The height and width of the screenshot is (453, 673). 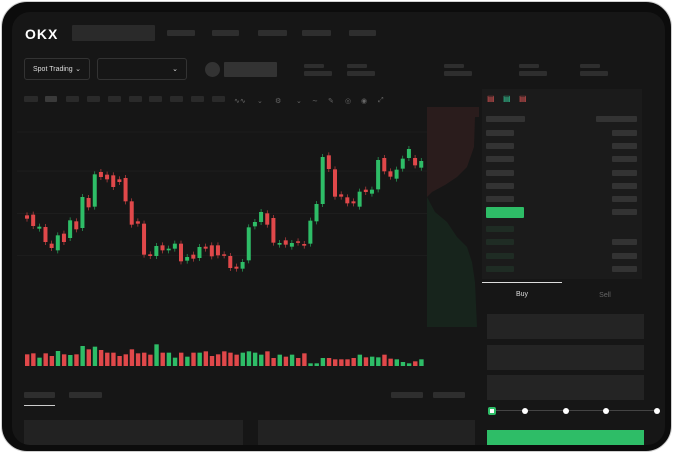 I want to click on bid-amount, so click(x=624, y=256).